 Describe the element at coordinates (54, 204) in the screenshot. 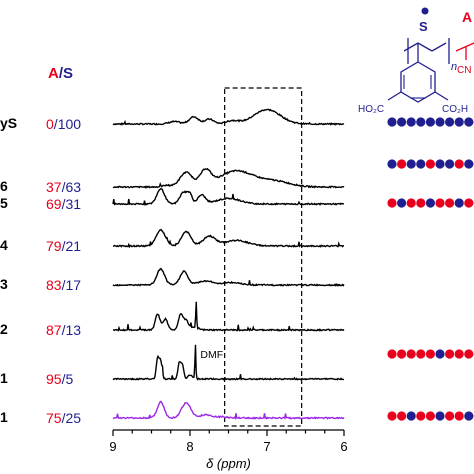

I see `ratio-a-3: 69` at that location.